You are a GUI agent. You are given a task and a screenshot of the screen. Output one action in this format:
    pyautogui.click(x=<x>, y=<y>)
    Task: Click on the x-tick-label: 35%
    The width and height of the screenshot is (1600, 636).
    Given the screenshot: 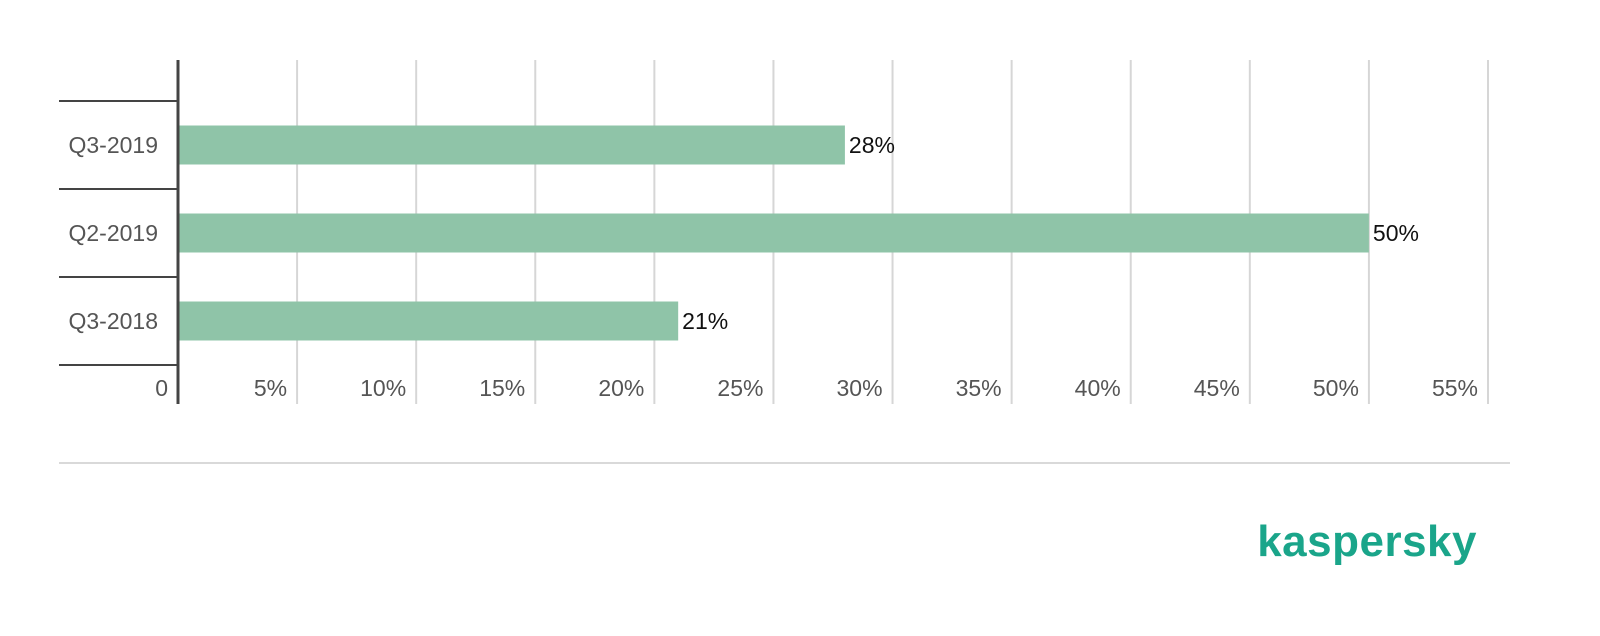 What is the action you would take?
    pyautogui.click(x=979, y=388)
    